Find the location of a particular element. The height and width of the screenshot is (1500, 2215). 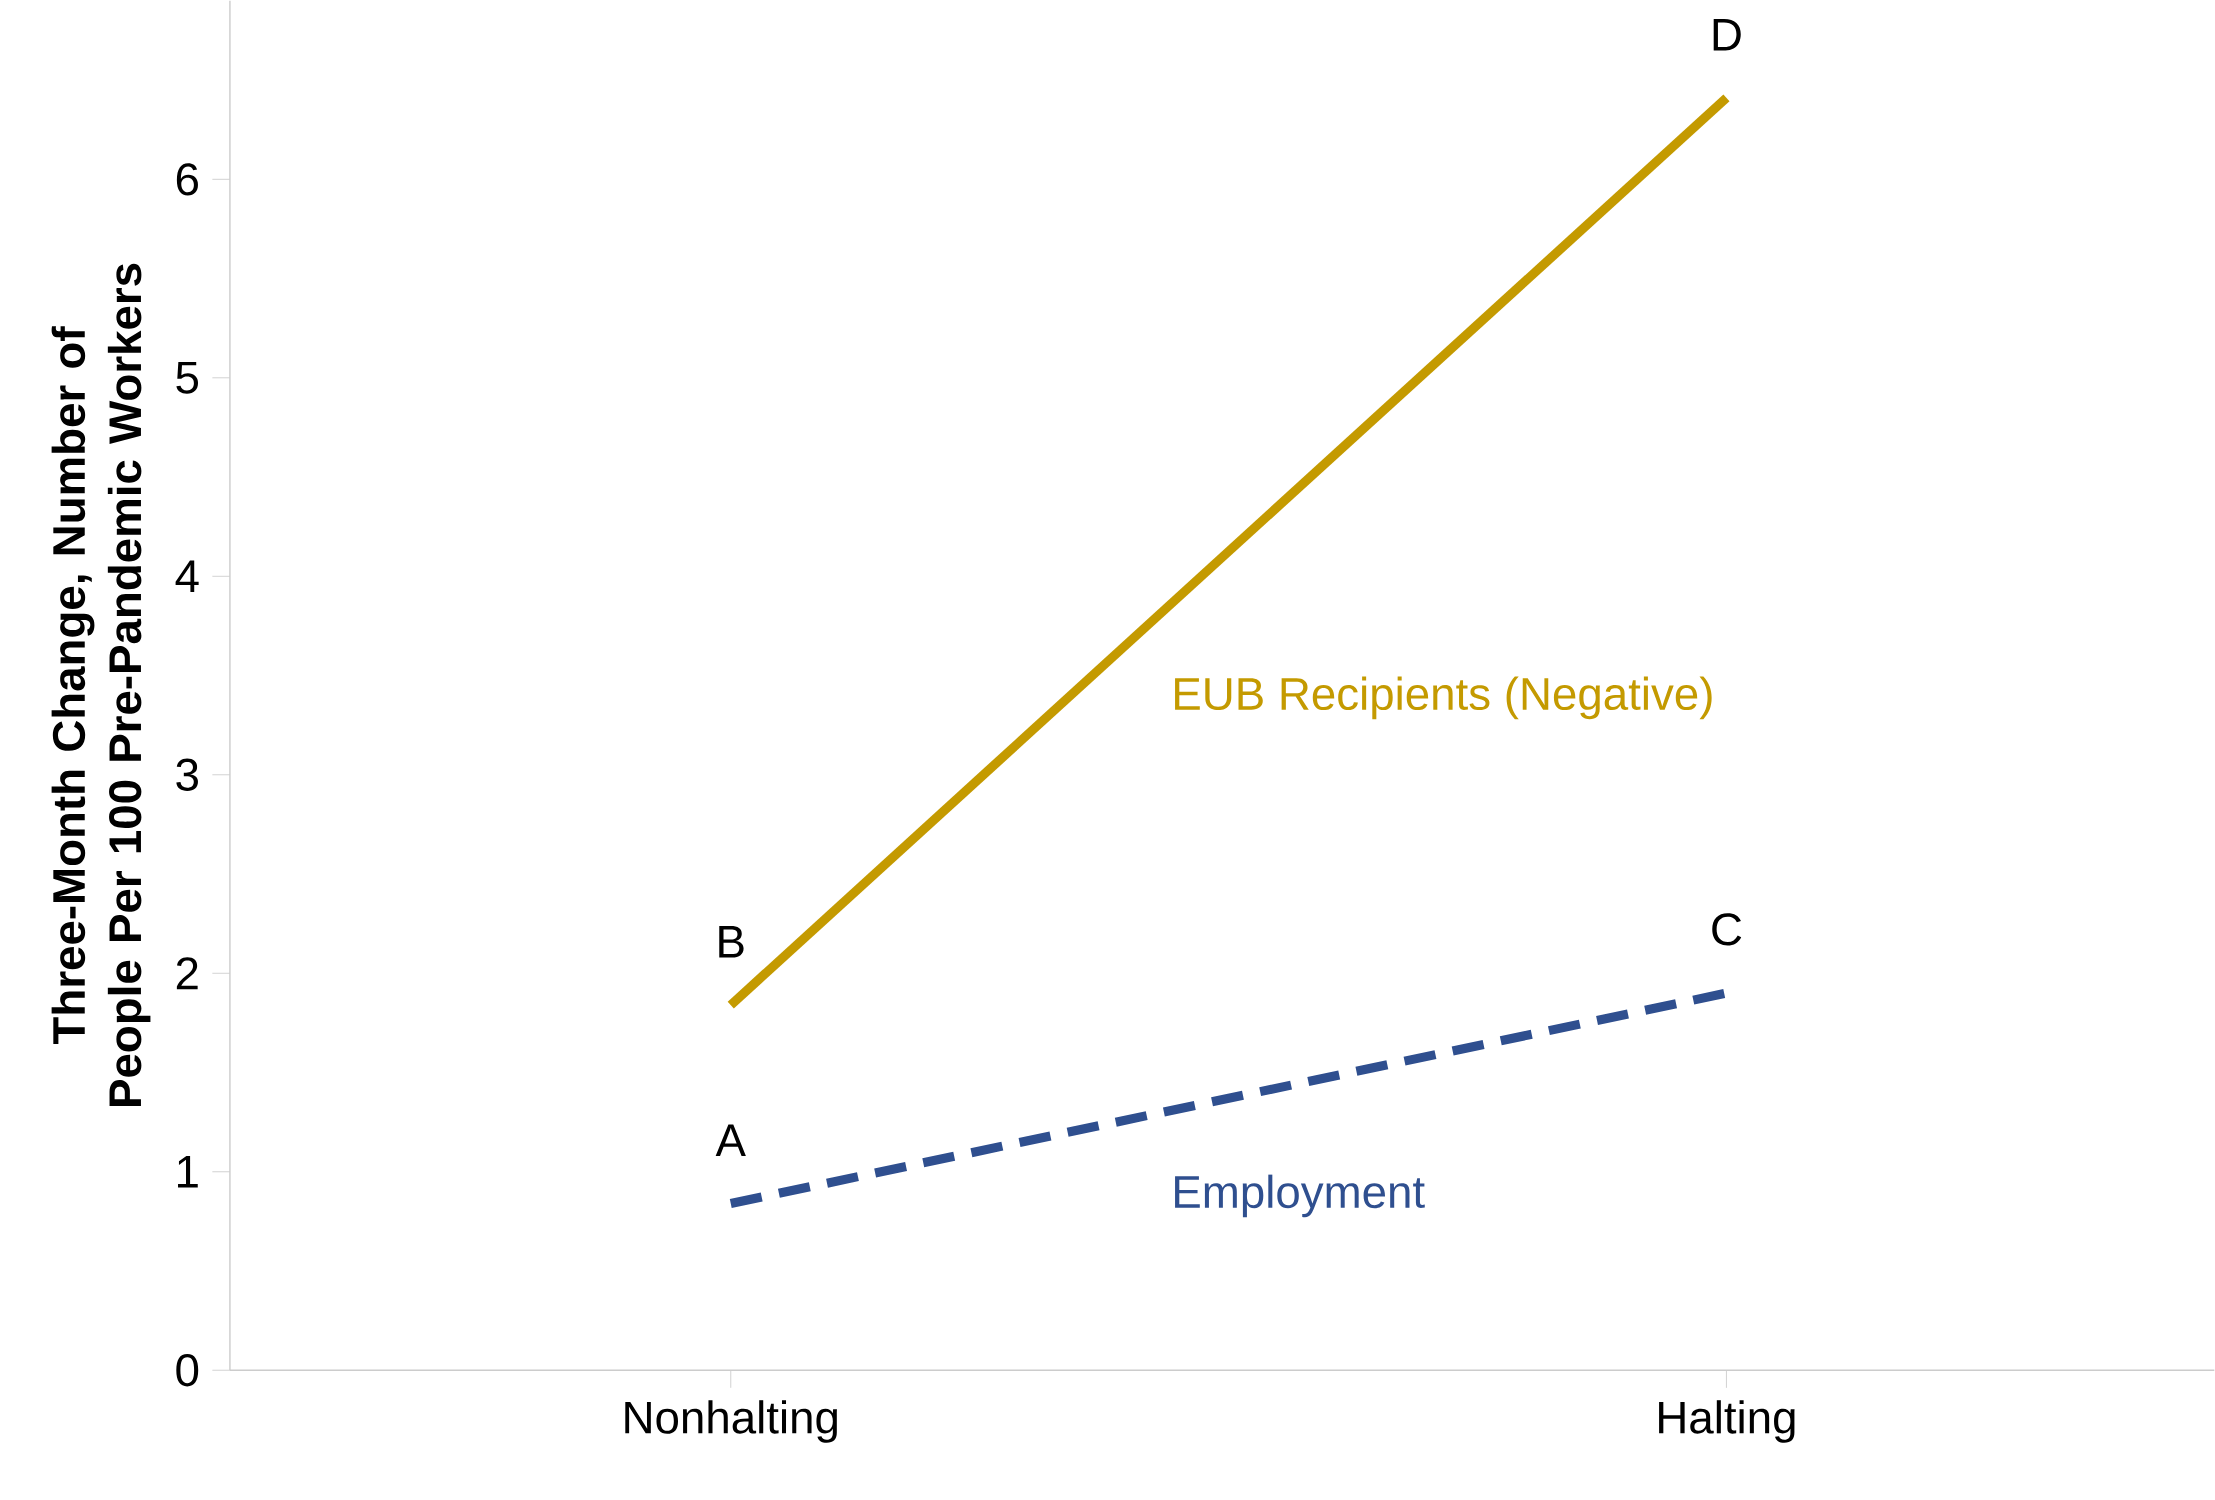

y-tick-label: 6 is located at coordinates (187, 179).